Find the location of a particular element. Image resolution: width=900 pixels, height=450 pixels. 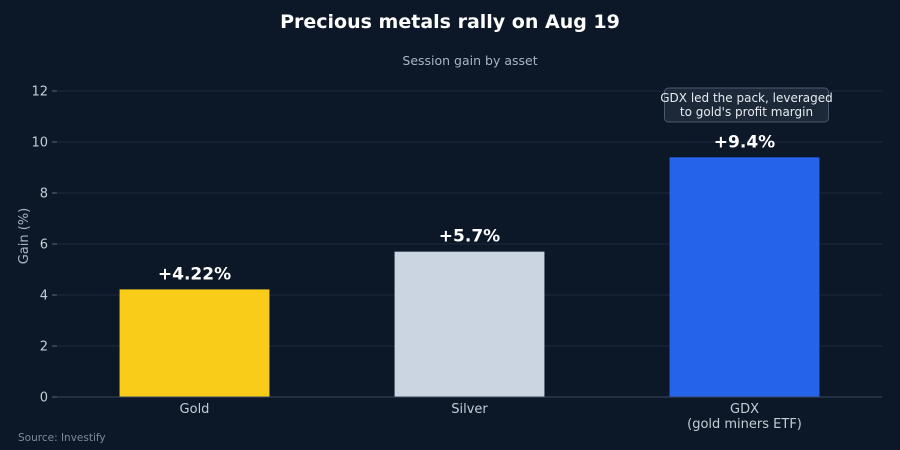

chart-title: Precious metals rally on Aug 19 is located at coordinates (450, 22).